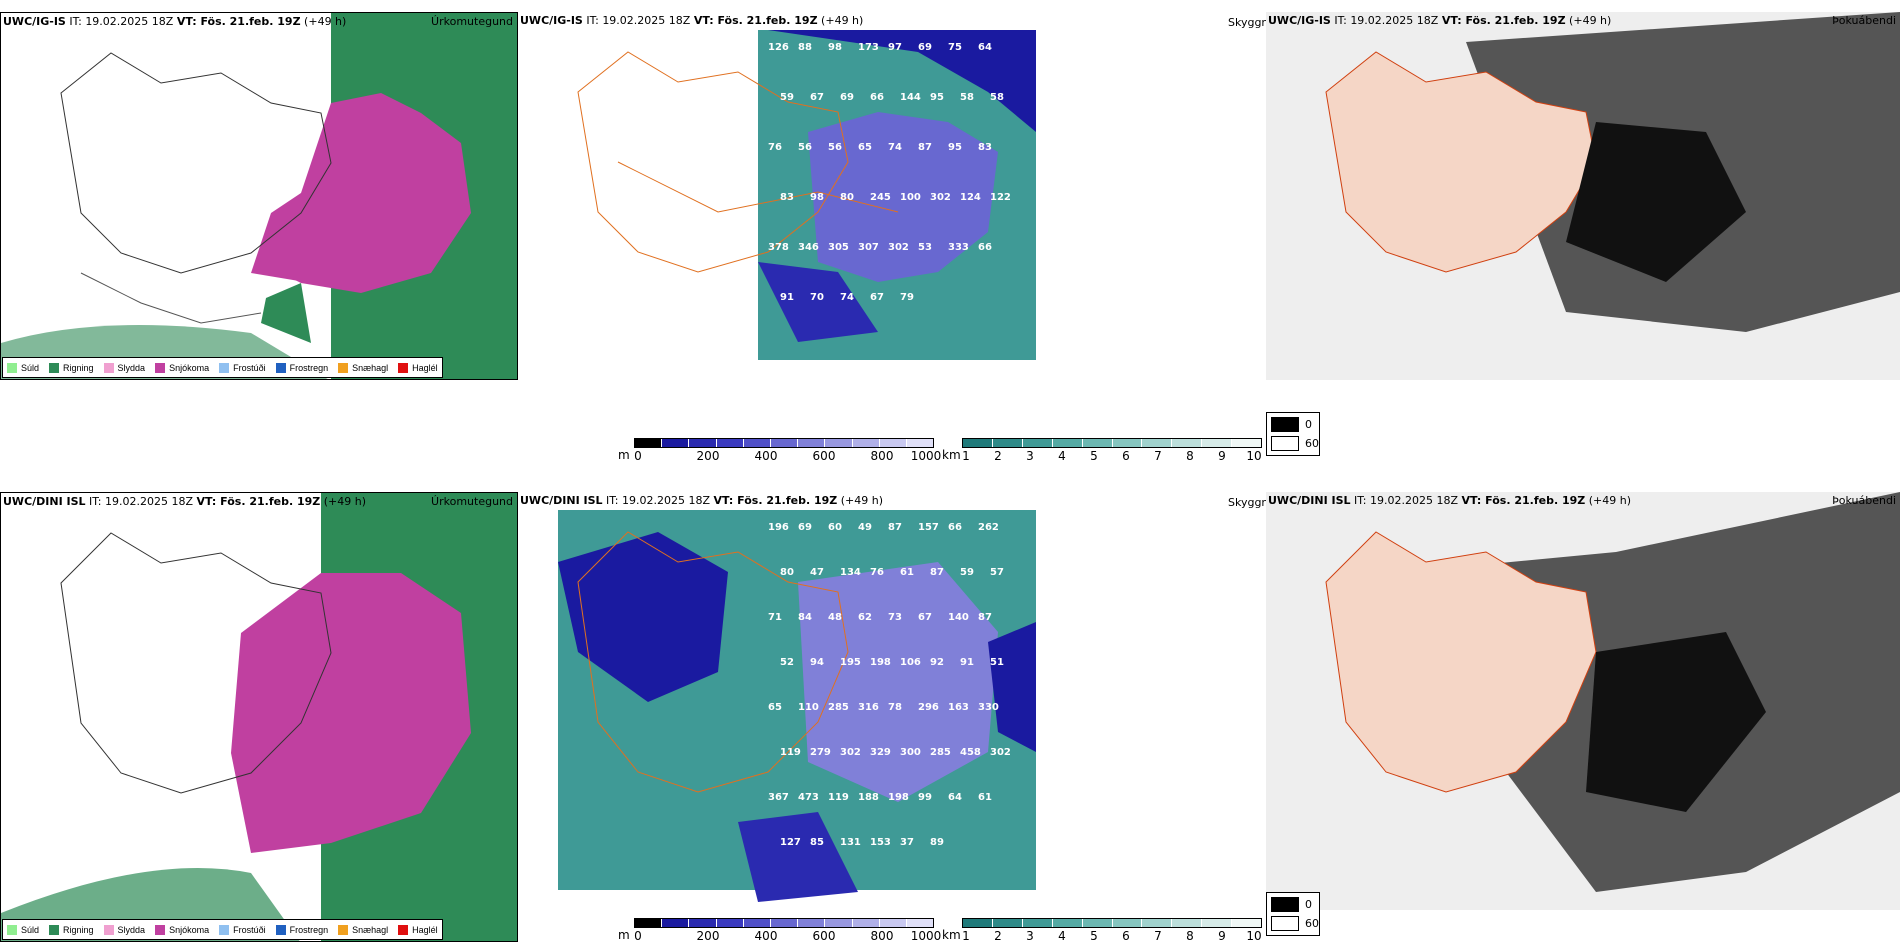 The height and width of the screenshot is (950, 1900). I want to click on tick-label: 800, so click(882, 456).